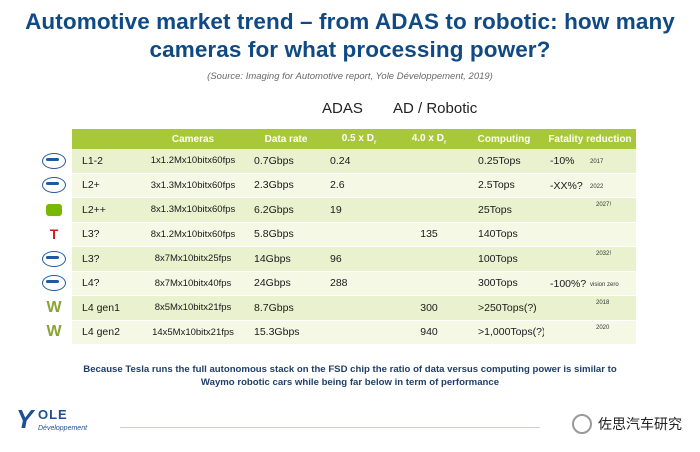 The image size is (700, 452). I want to click on fatality-year: 2027!, so click(604, 205).